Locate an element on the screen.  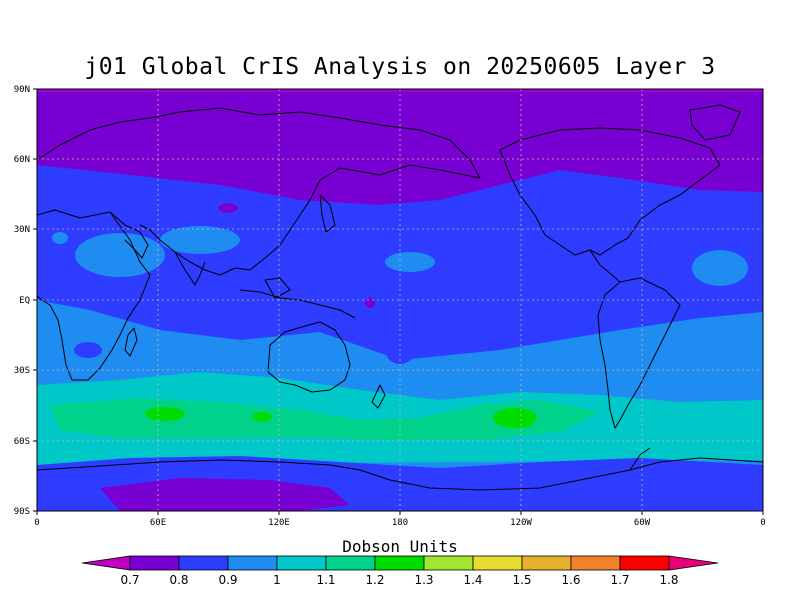
band-teal is located at coordinates (400, 418).